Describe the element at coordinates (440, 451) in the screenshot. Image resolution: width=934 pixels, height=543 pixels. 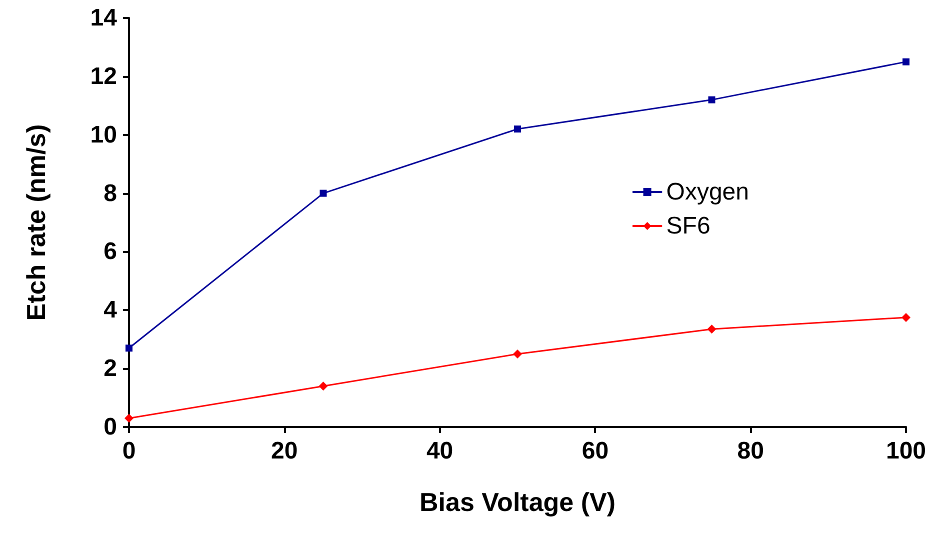
I see `x-tick-label: 40` at that location.